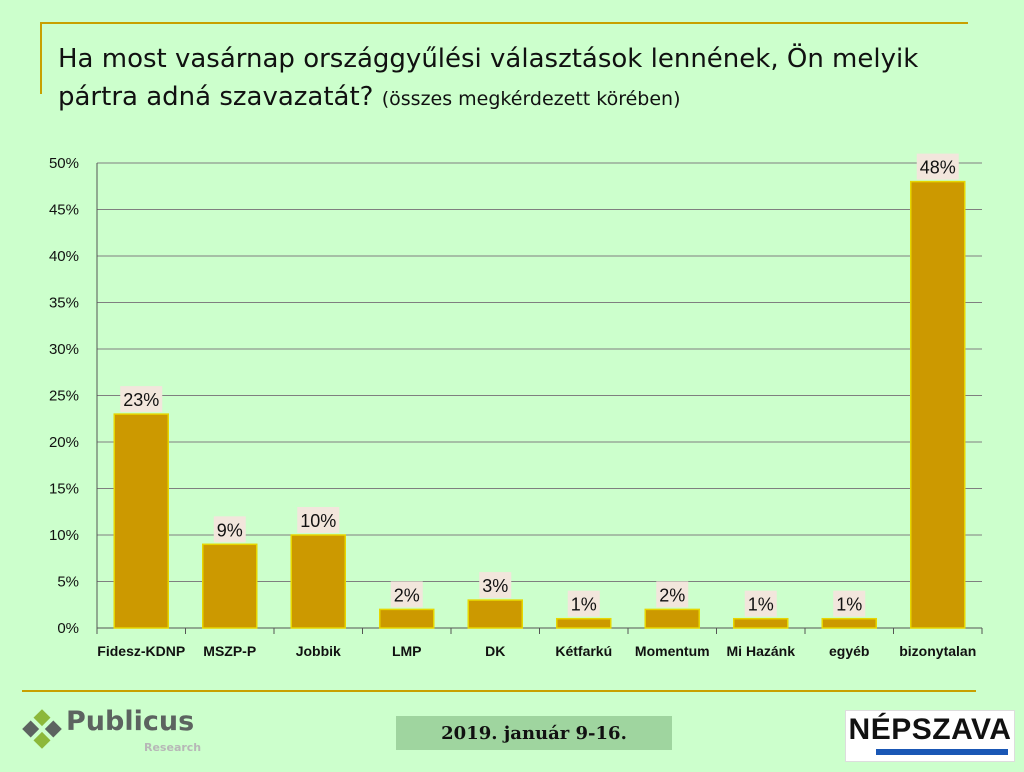  What do you see at coordinates (942, 752) in the screenshot?
I see `nepszava-logo-strip` at bounding box center [942, 752].